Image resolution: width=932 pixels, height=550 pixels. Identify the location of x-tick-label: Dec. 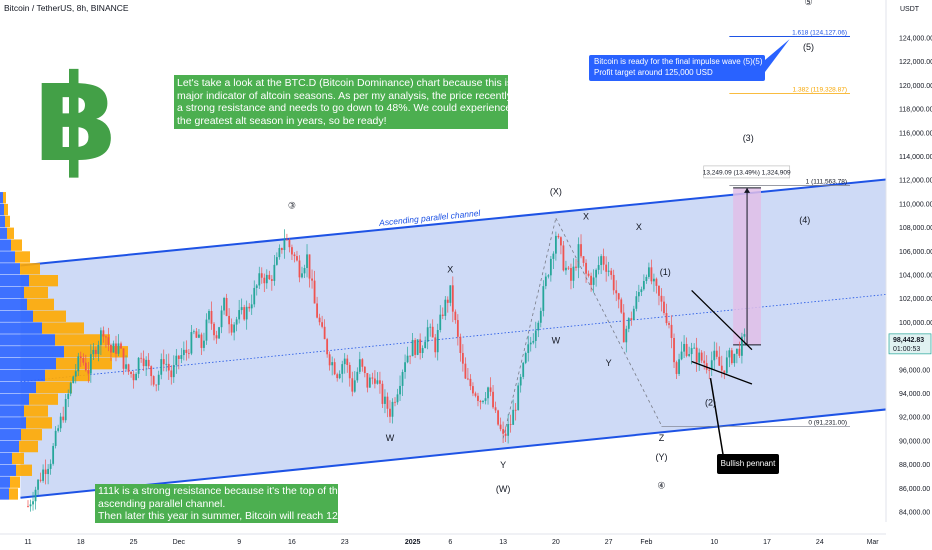
(179, 542).